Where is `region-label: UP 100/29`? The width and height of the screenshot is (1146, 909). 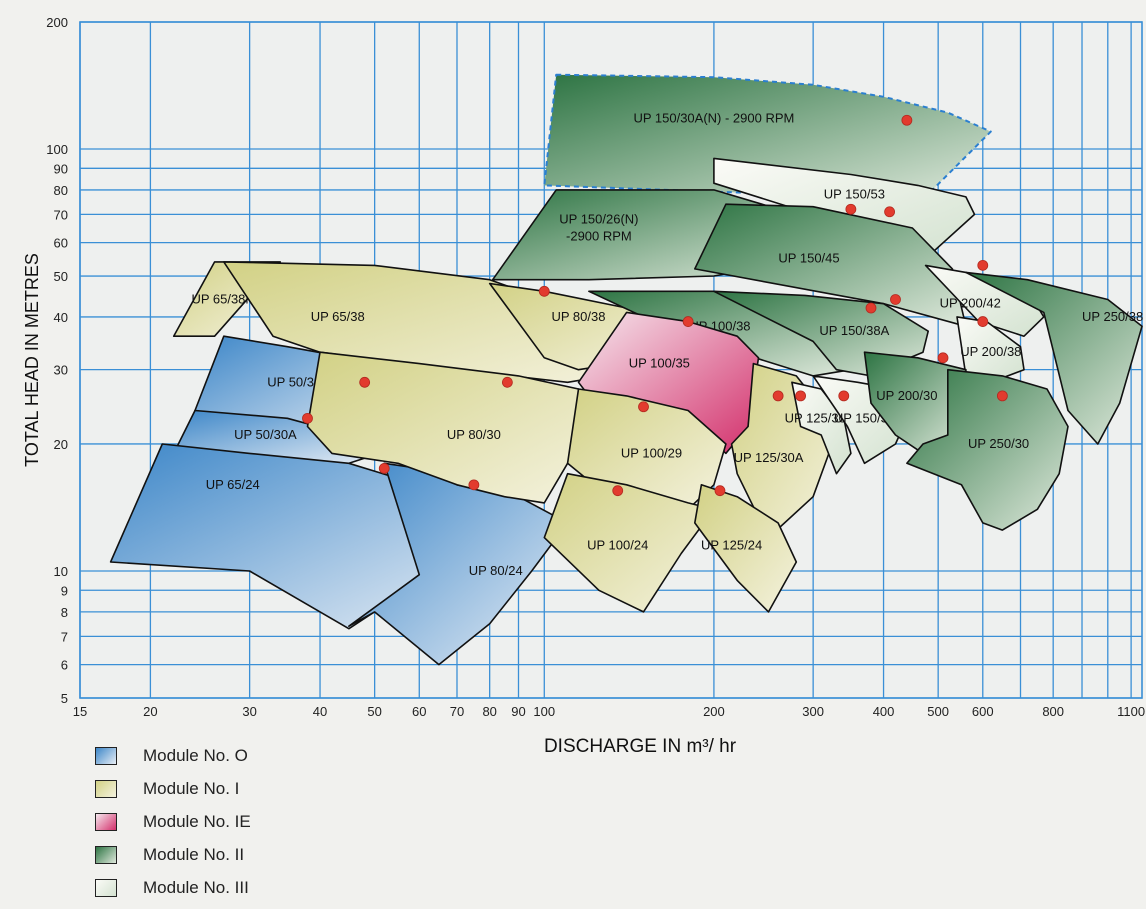 region-label: UP 100/29 is located at coordinates (651, 452).